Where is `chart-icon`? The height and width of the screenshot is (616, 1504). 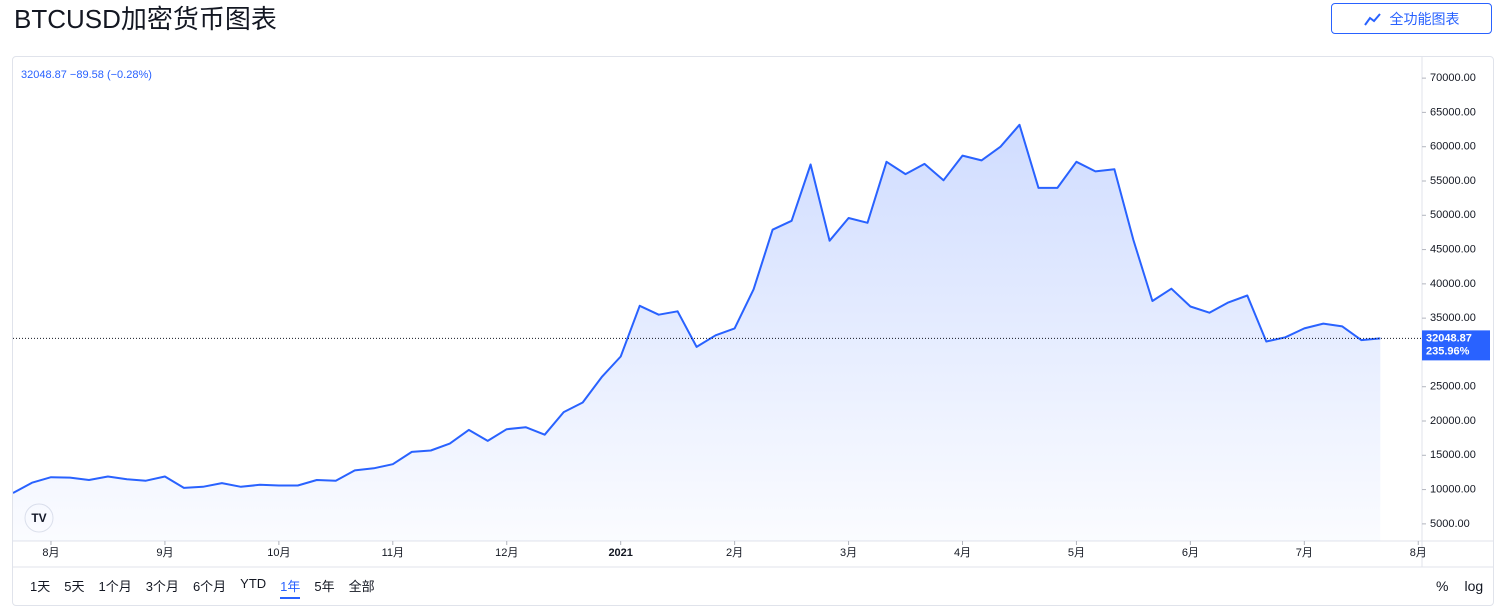 chart-icon is located at coordinates (1372, 19).